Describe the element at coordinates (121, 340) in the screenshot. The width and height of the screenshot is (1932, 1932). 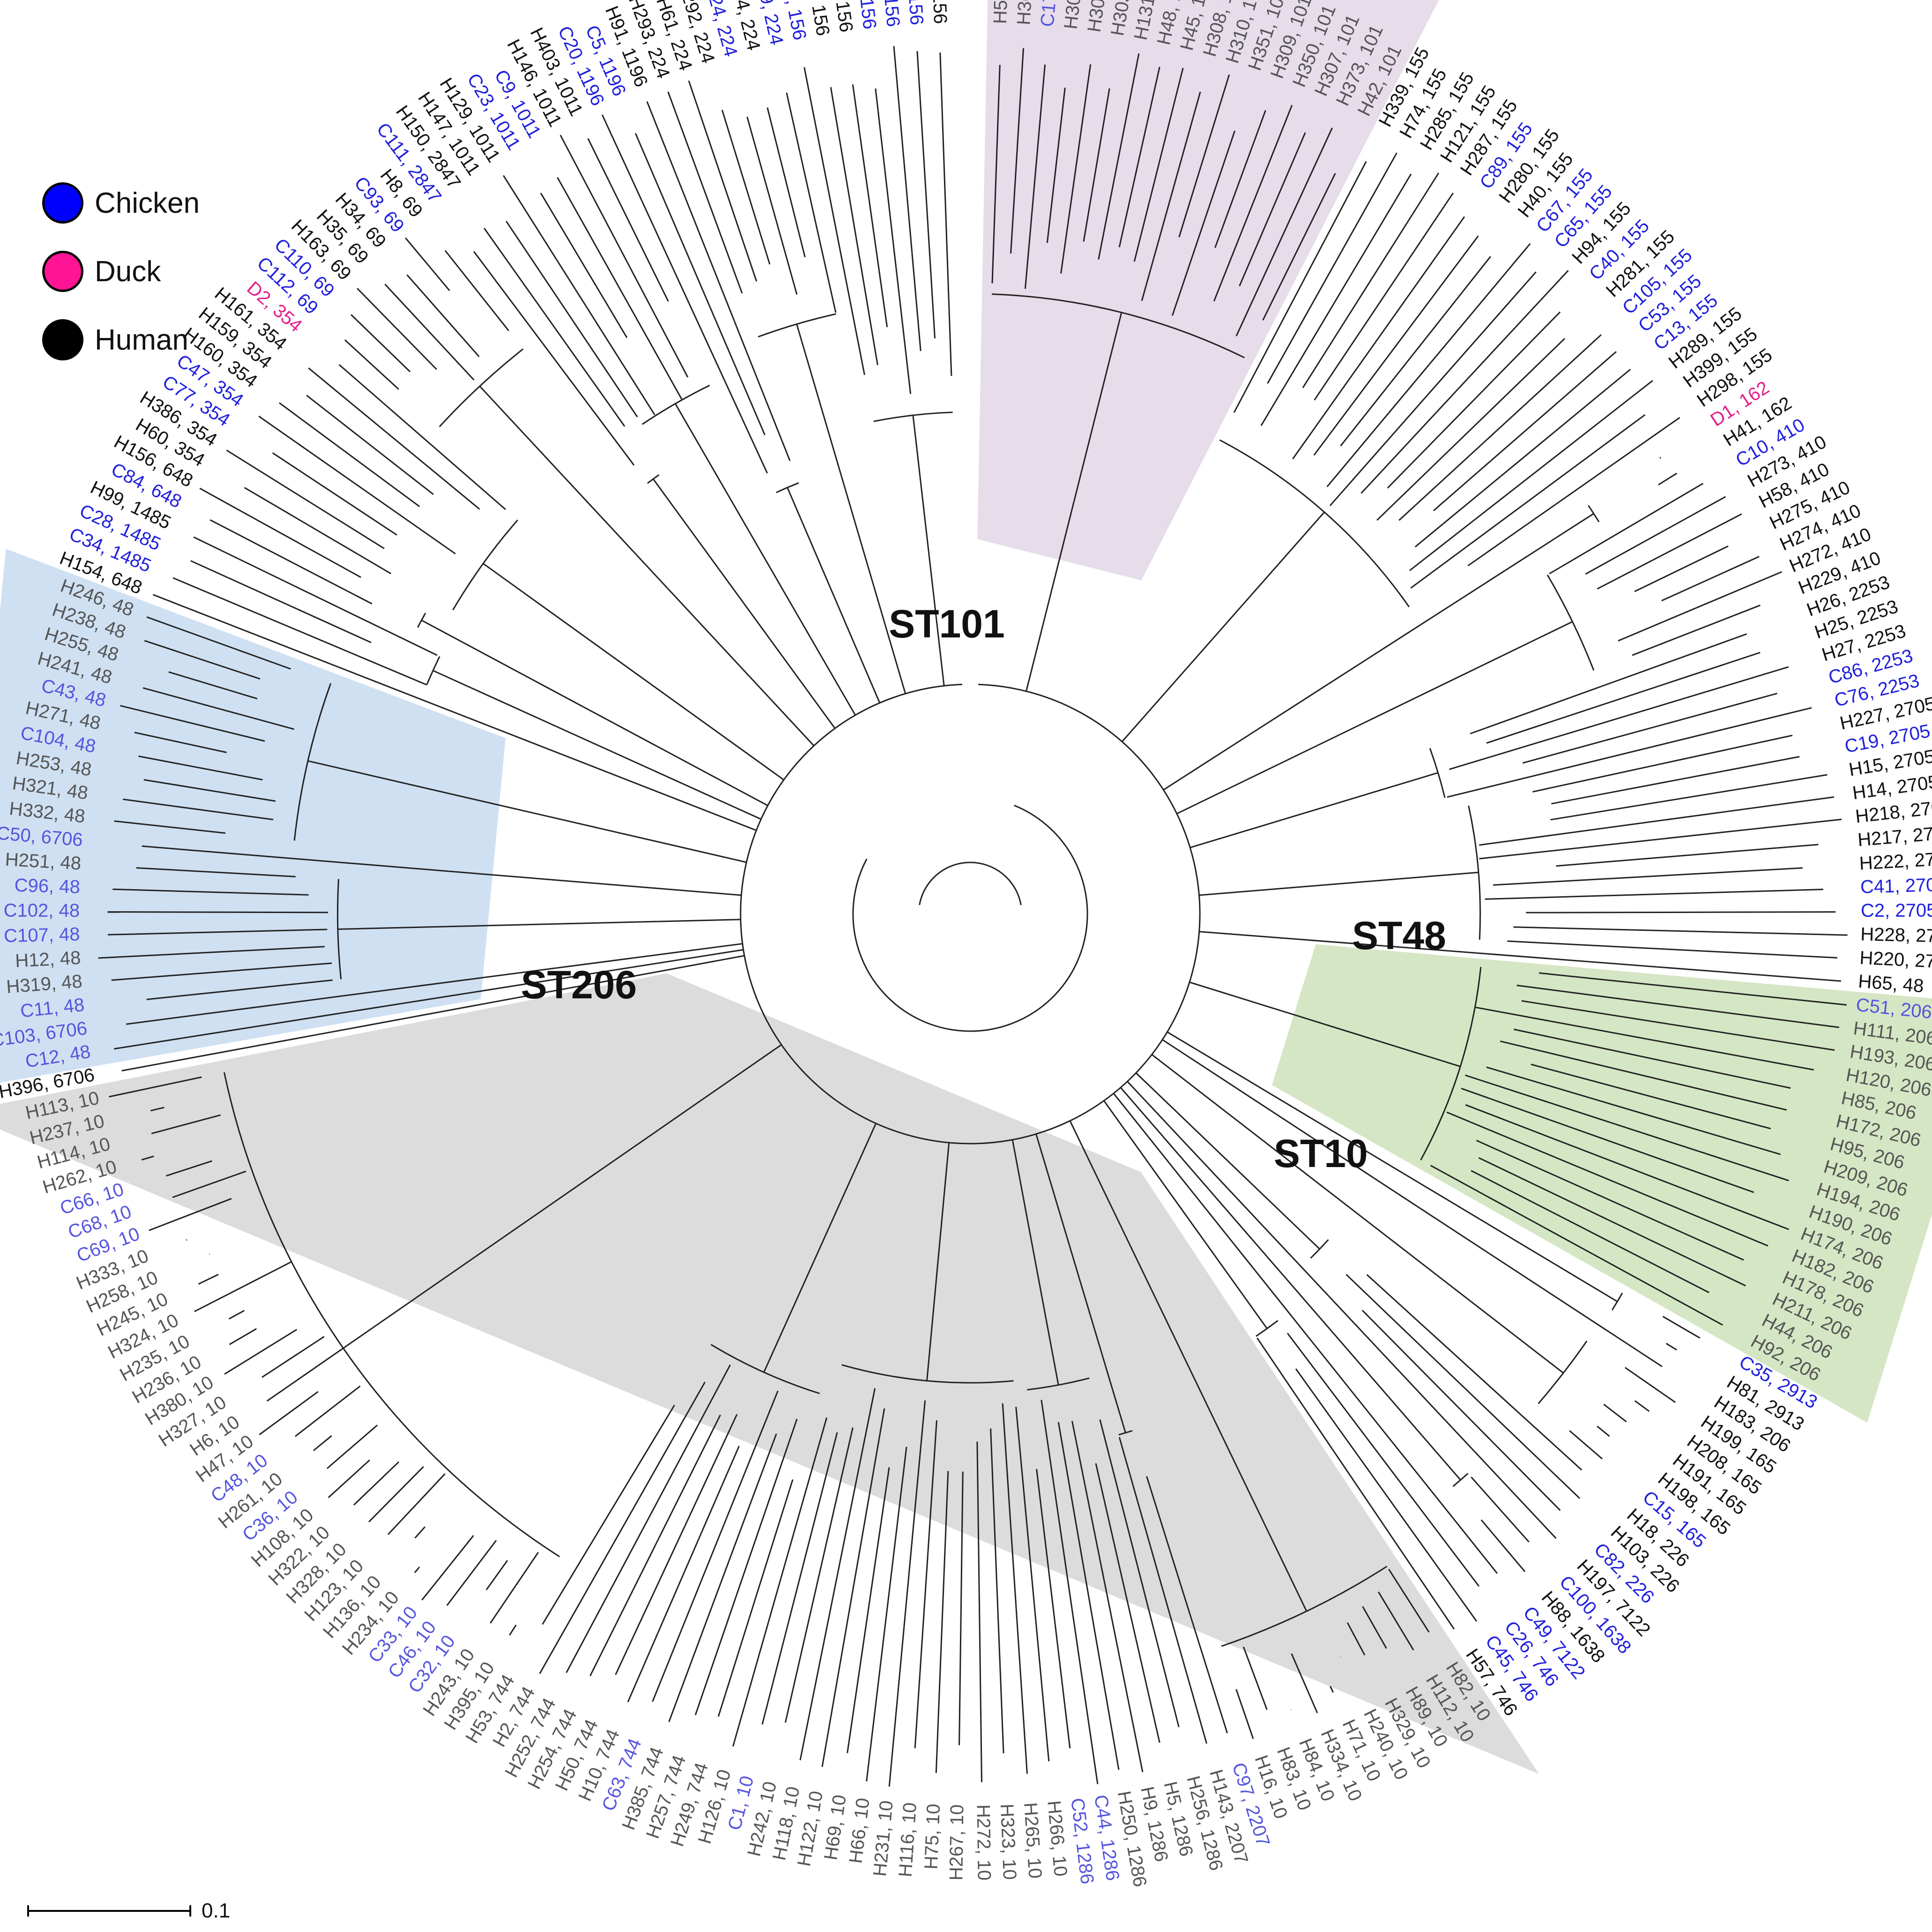
I see `legend-item-human: Human` at that location.